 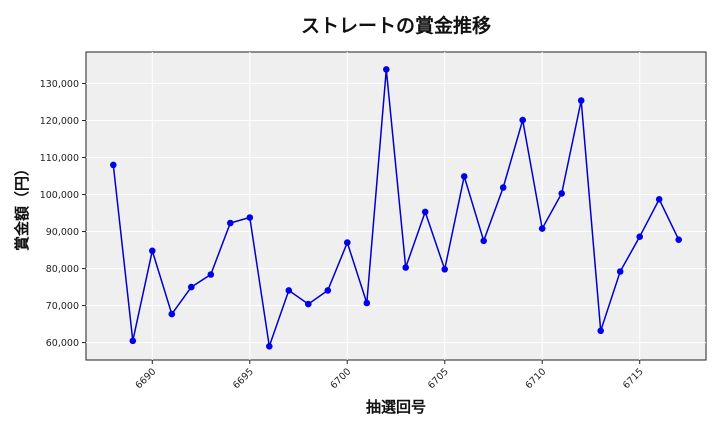 I want to click on y-tick-label: 130,000, so click(x=59, y=84).